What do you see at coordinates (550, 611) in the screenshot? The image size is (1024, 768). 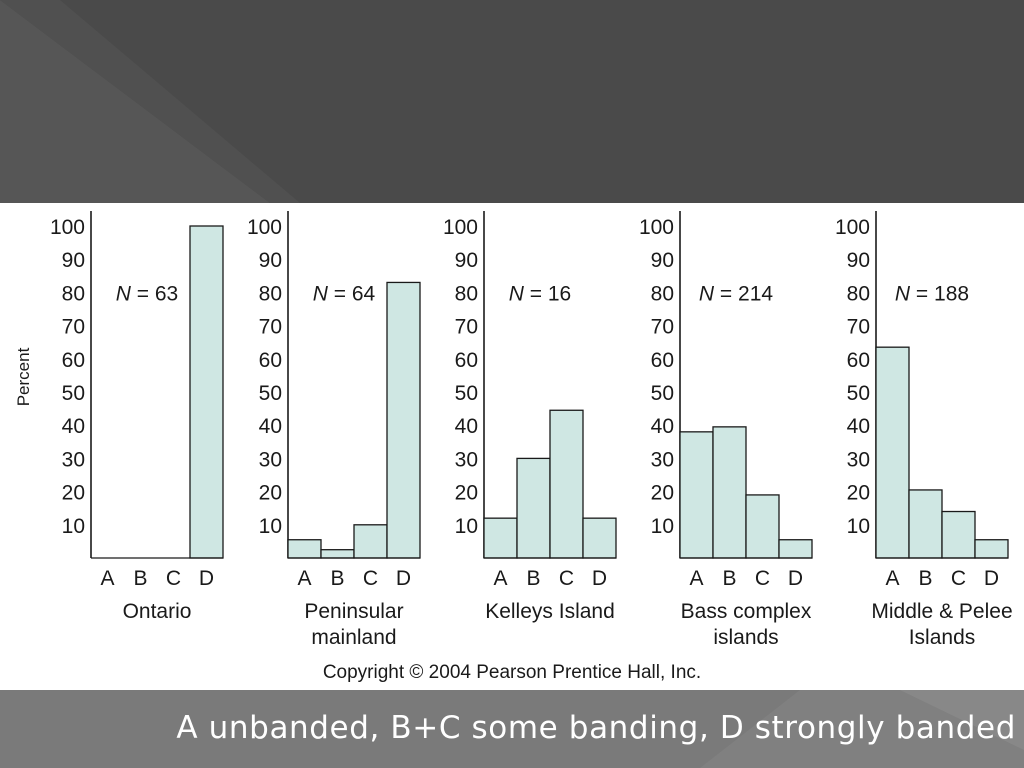 I see `site-label: Kelleys Island` at bounding box center [550, 611].